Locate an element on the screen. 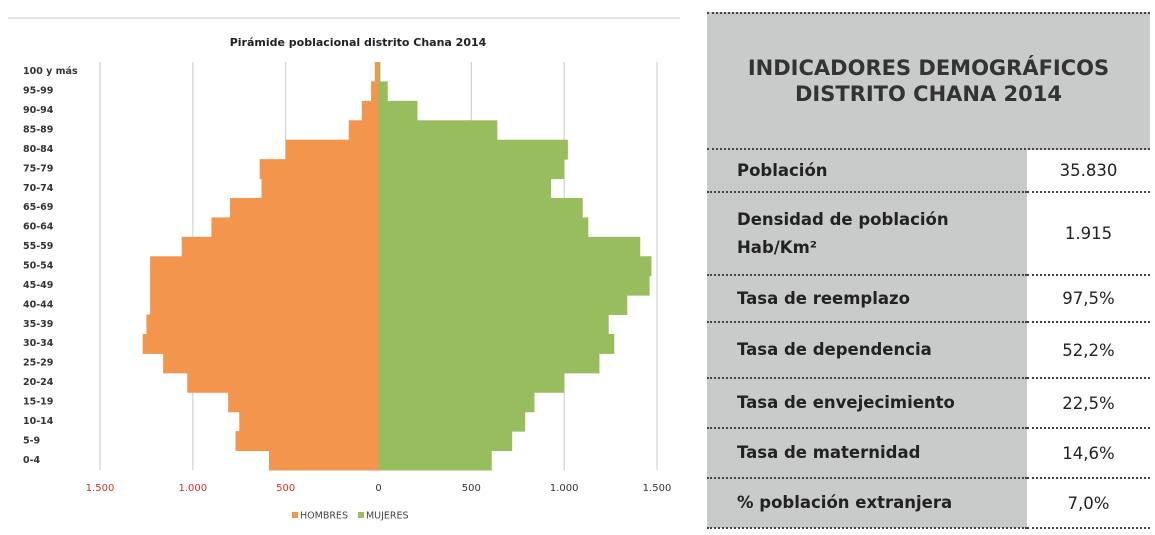  table-row: Población 35.830 is located at coordinates (928, 171).